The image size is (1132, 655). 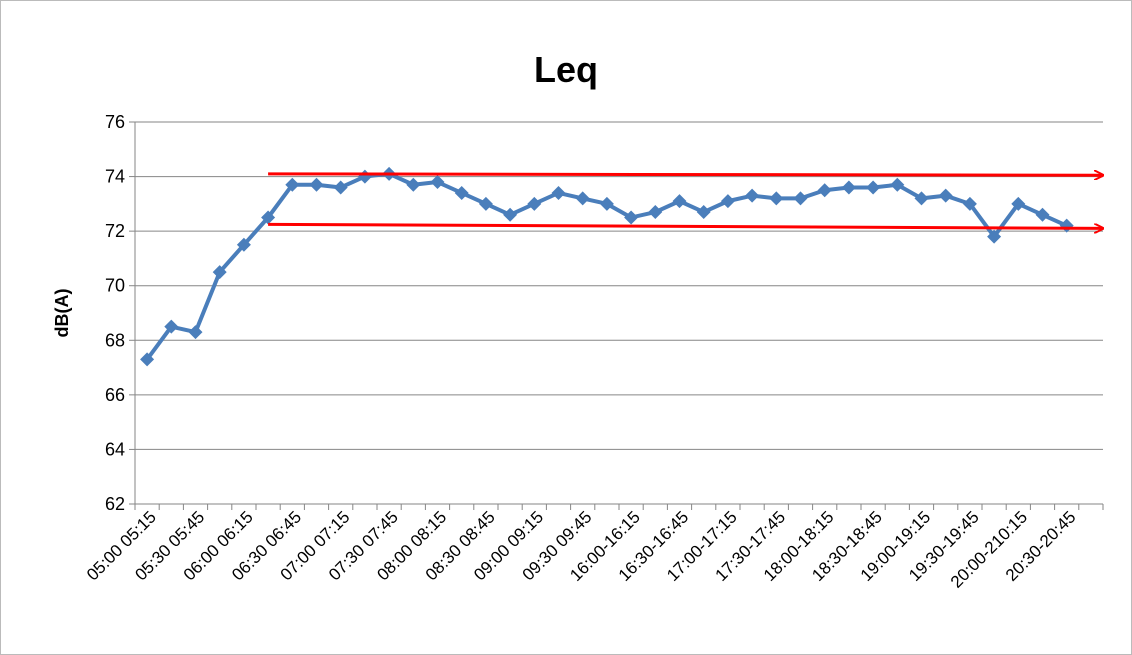 What do you see at coordinates (115, 177) in the screenshot?
I see `y-tick-label: 74` at bounding box center [115, 177].